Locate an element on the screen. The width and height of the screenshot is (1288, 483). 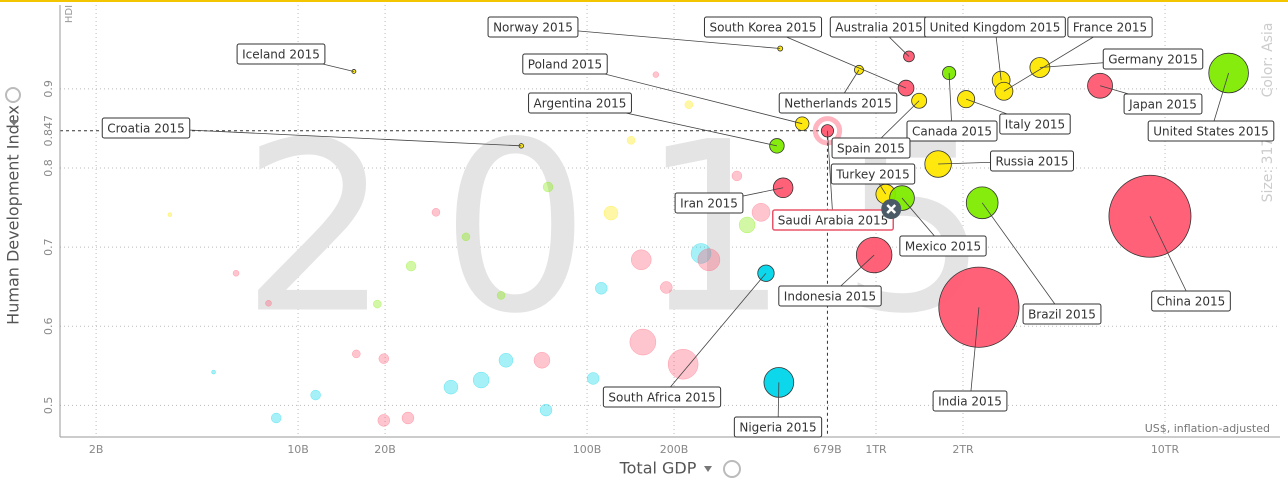
bubble-label: Iceland 2015 is located at coordinates (281, 55).